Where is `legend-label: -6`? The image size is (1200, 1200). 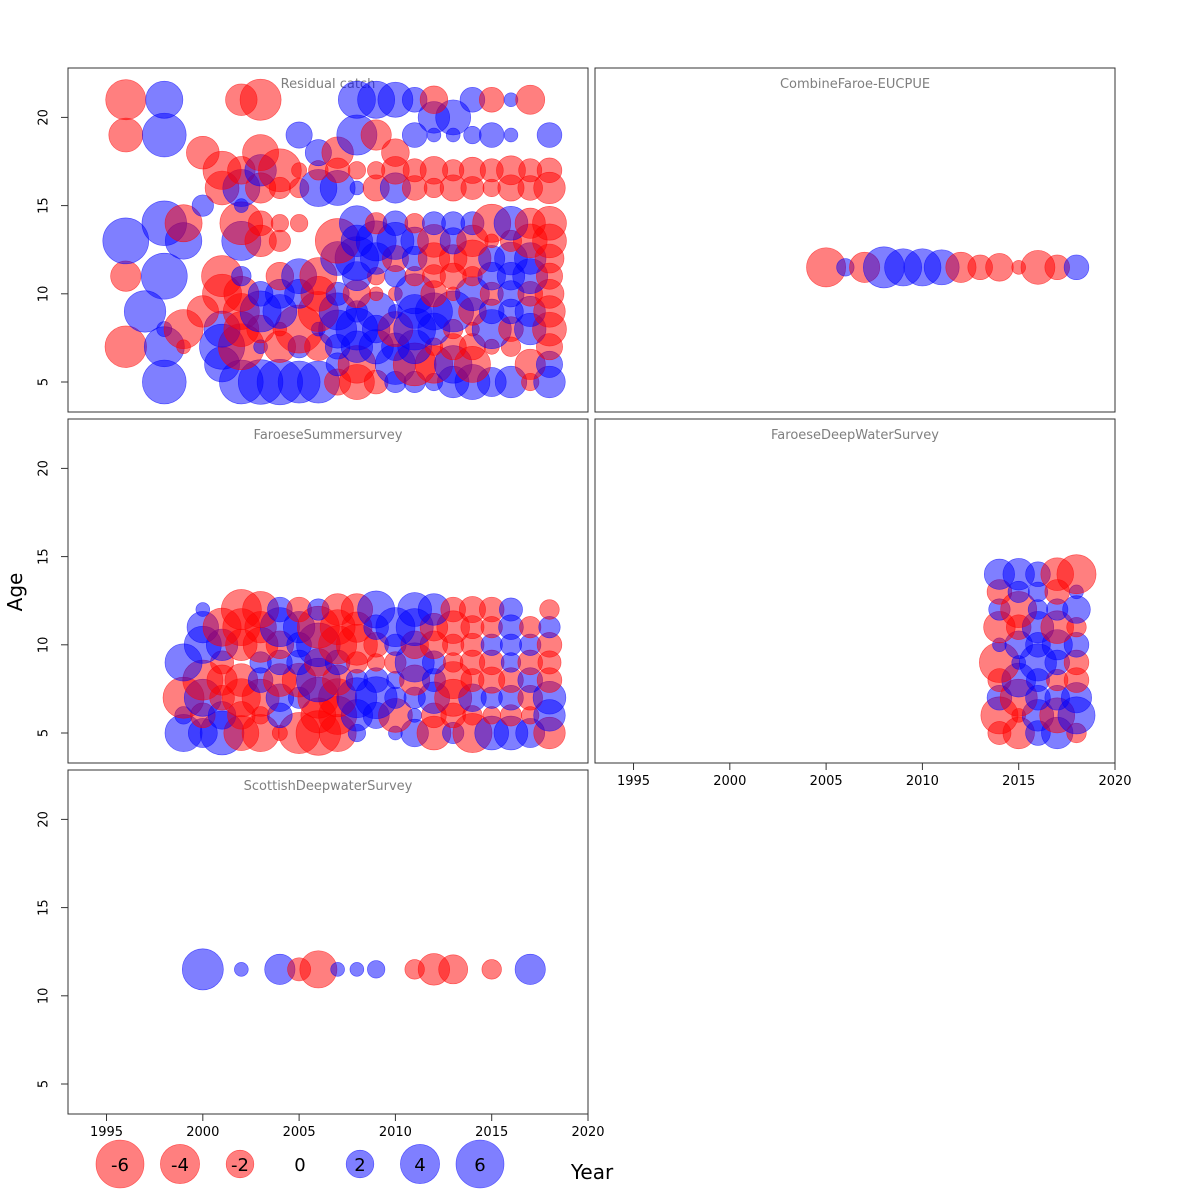 legend-label: -6 is located at coordinates (120, 1165).